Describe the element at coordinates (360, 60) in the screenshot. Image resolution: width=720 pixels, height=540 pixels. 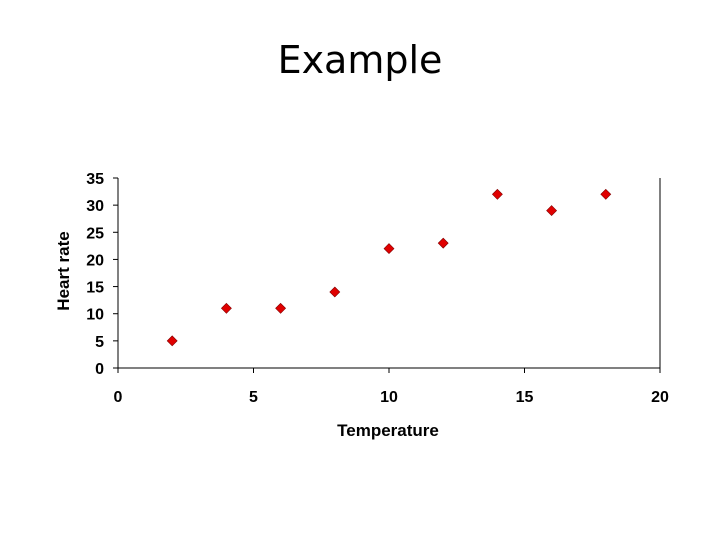
I see `slide-title: Example` at that location.